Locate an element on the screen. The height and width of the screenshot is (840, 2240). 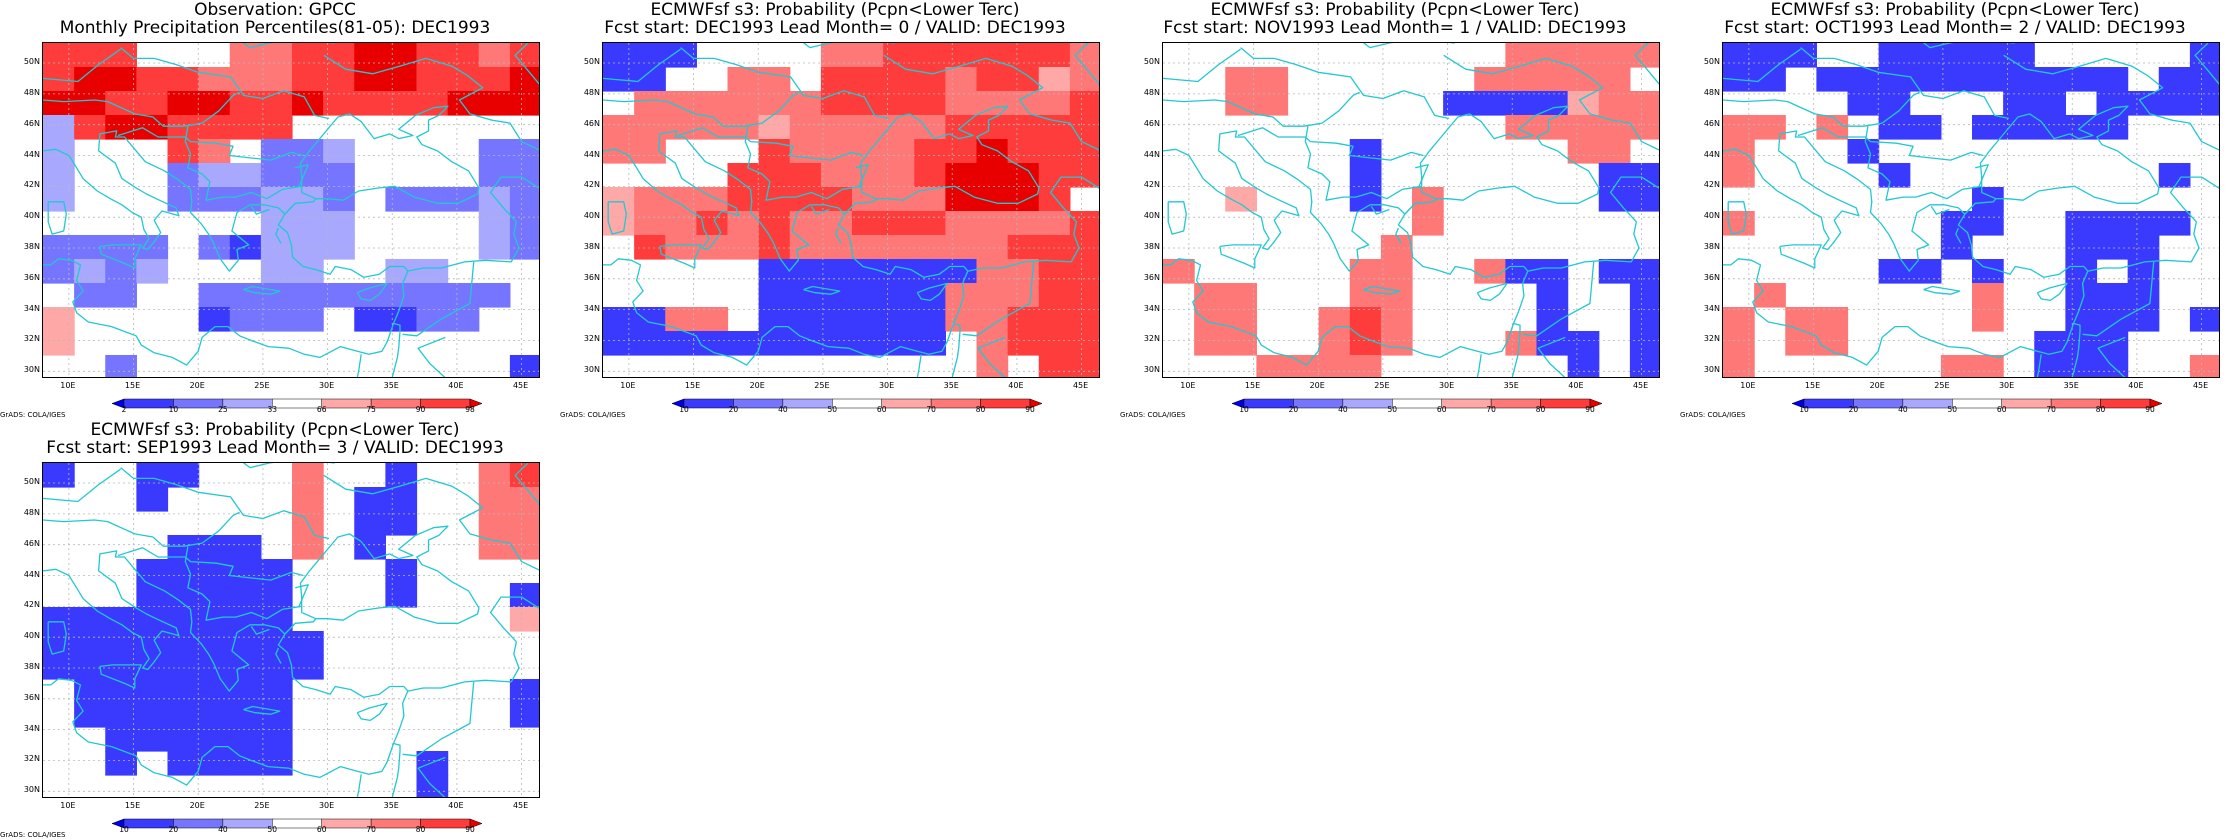
colorbar-label: 90 is located at coordinates (470, 829).